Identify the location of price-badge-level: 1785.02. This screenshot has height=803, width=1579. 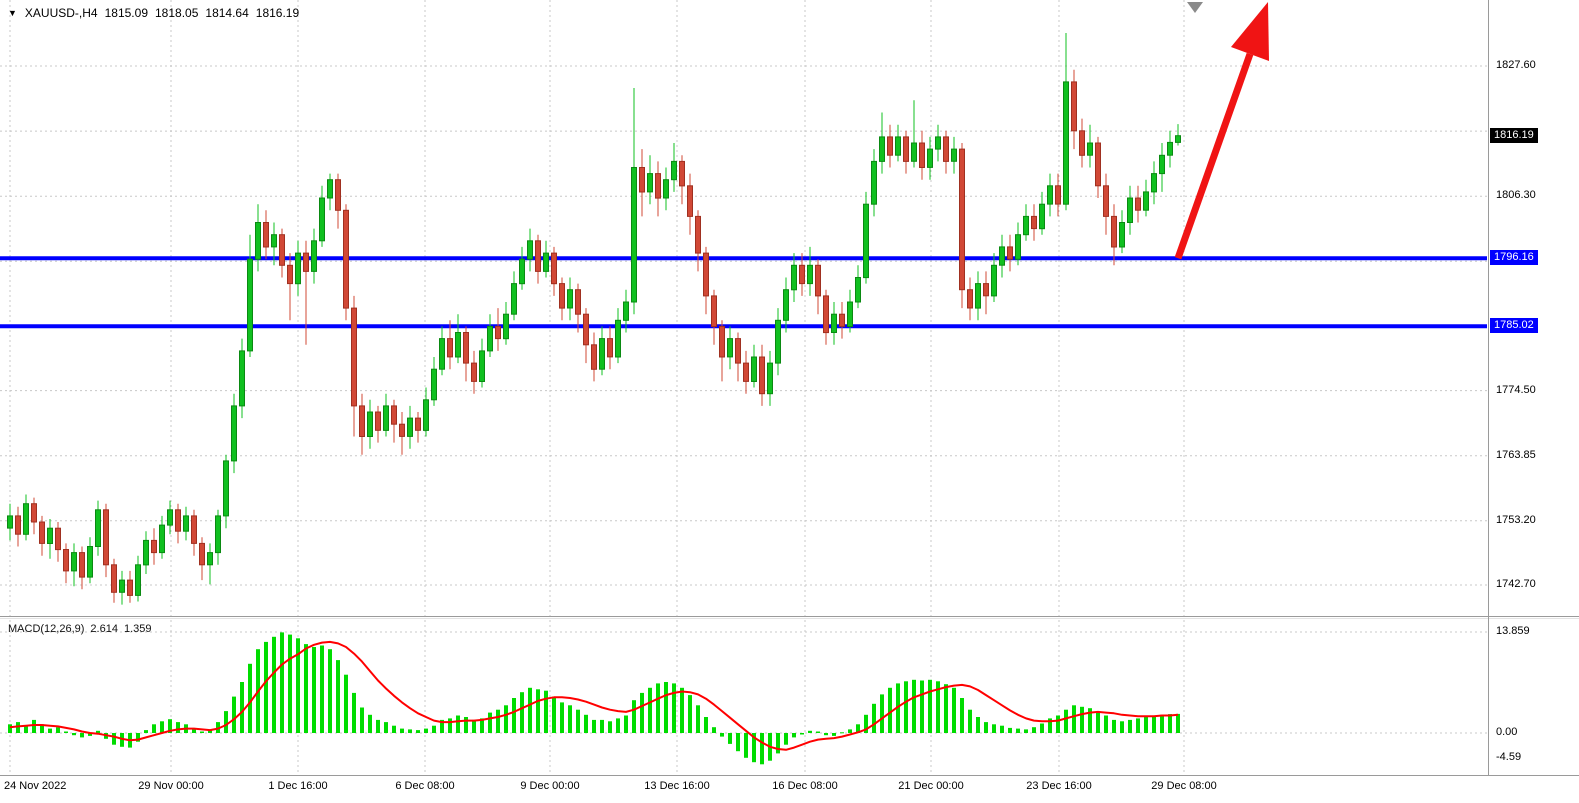
(1514, 326).